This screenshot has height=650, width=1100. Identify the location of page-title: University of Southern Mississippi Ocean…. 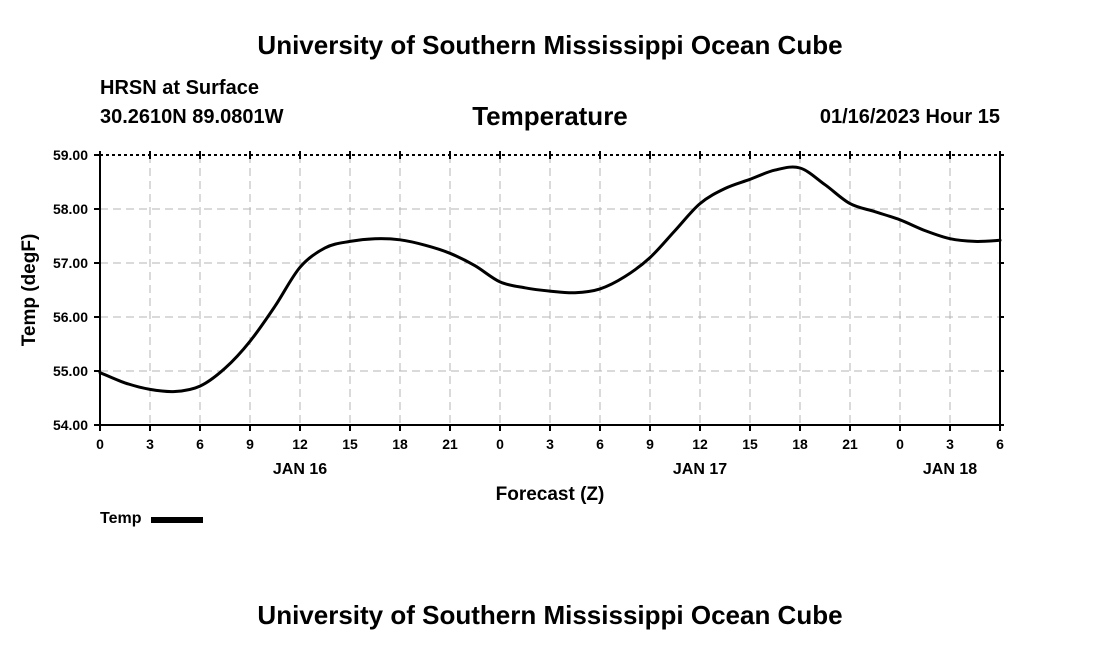
(550, 45).